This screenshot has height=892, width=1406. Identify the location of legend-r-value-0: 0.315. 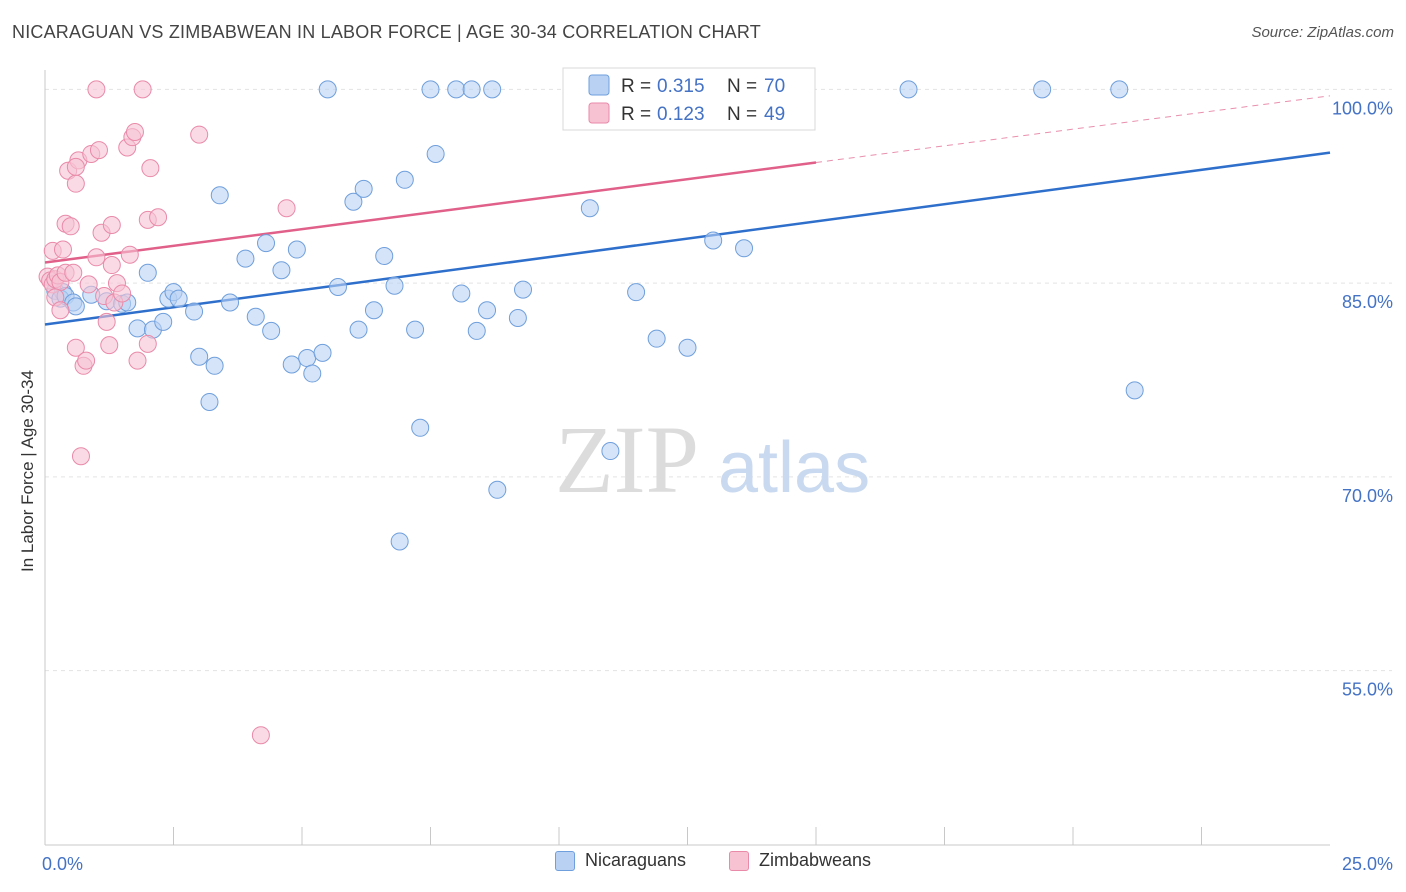
(681, 86).